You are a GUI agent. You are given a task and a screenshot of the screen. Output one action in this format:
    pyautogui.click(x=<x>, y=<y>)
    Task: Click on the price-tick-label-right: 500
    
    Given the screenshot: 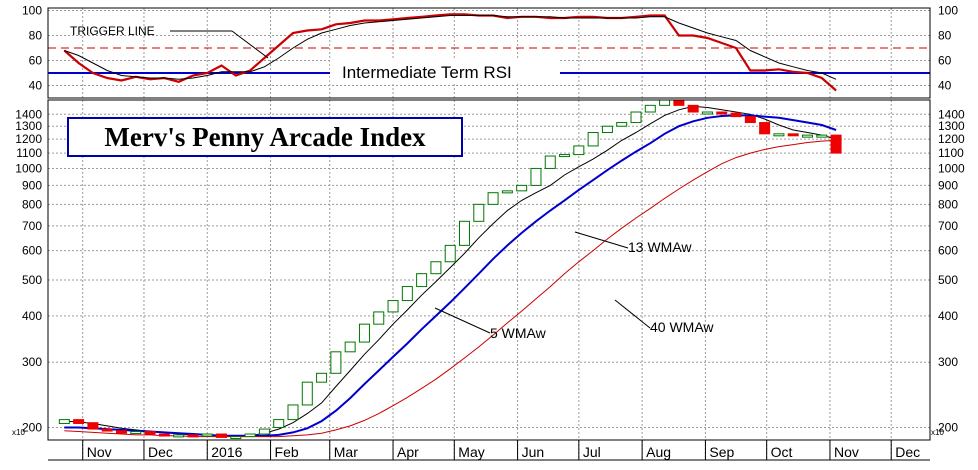 What is the action you would take?
    pyautogui.click(x=948, y=280)
    